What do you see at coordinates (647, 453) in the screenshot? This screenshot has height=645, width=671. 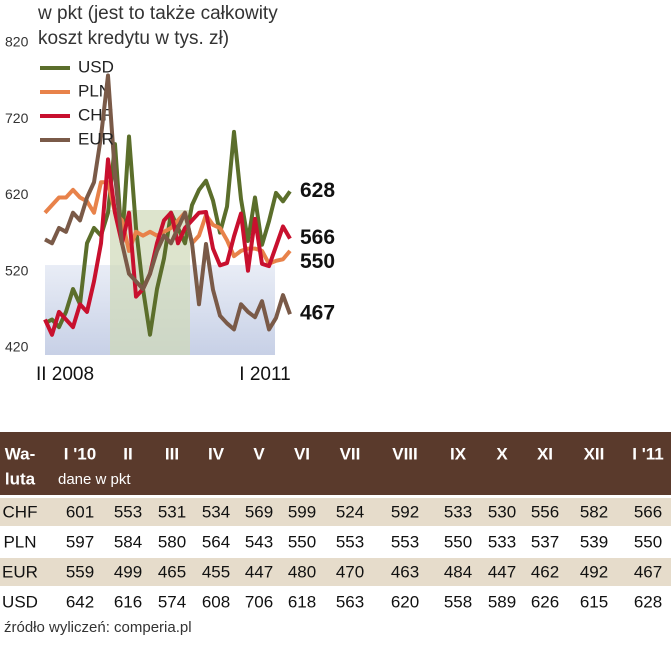 I see `table-header: I '11` at bounding box center [647, 453].